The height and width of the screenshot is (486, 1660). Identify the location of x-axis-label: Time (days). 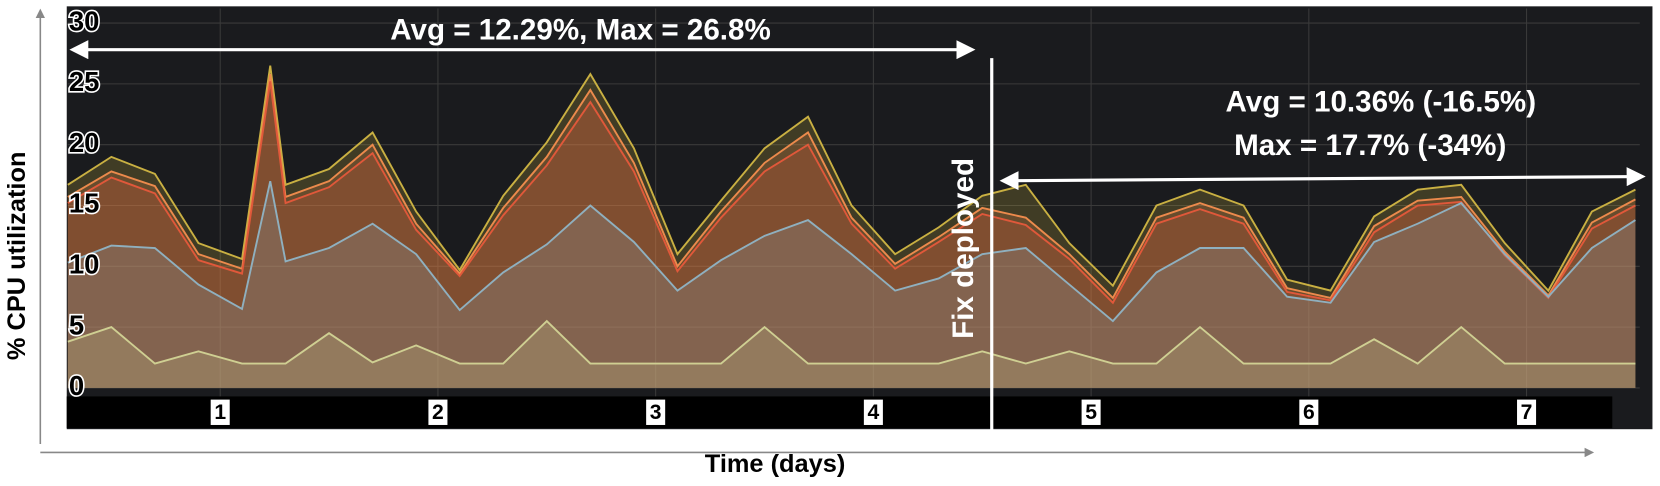
(775, 464).